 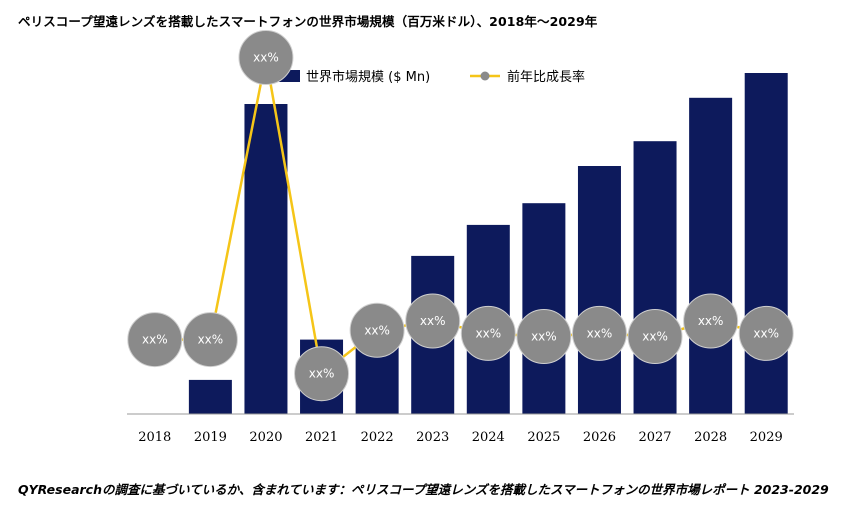 What do you see at coordinates (599, 437) in the screenshot?
I see `x-tick-2026: 2026` at bounding box center [599, 437].